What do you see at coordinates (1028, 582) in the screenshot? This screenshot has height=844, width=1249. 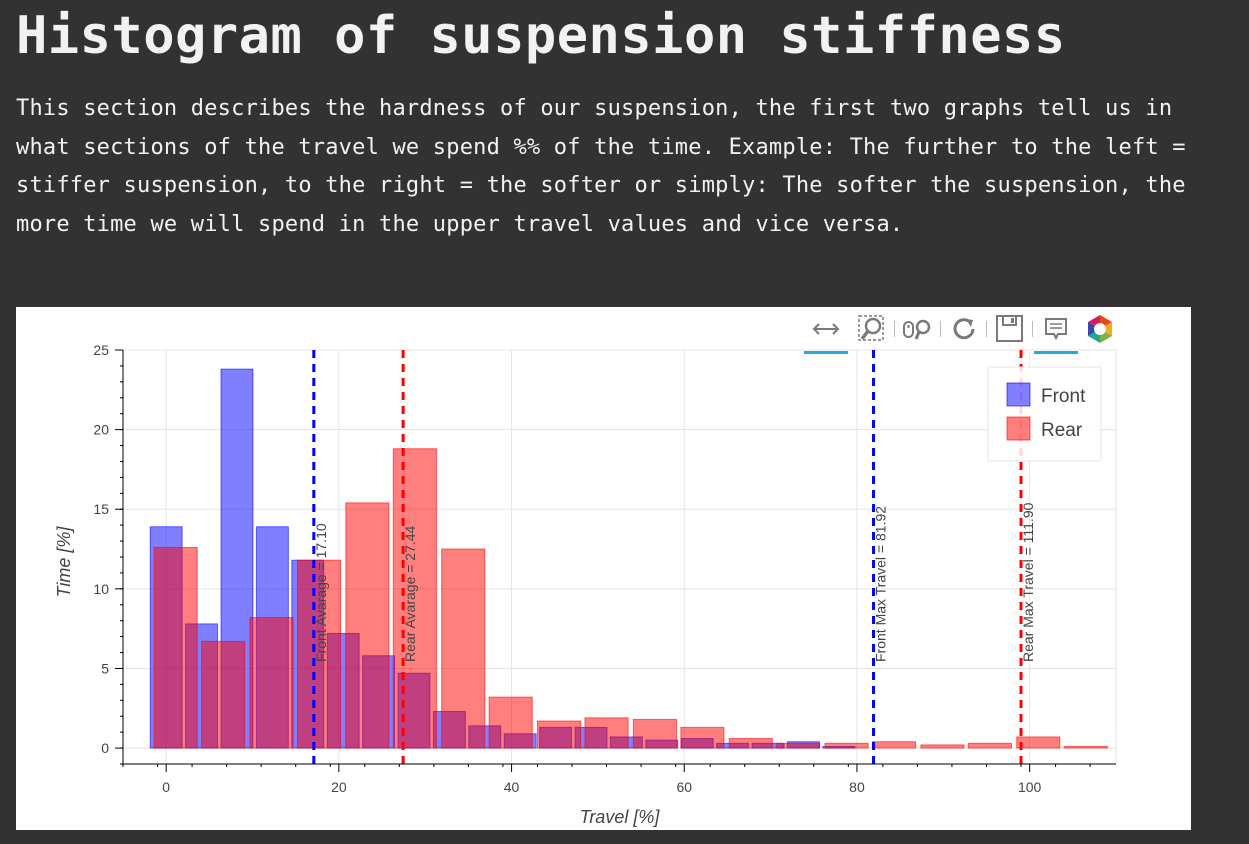 I see `reference-line-label: Rear Max Travel = 111.90` at bounding box center [1028, 582].